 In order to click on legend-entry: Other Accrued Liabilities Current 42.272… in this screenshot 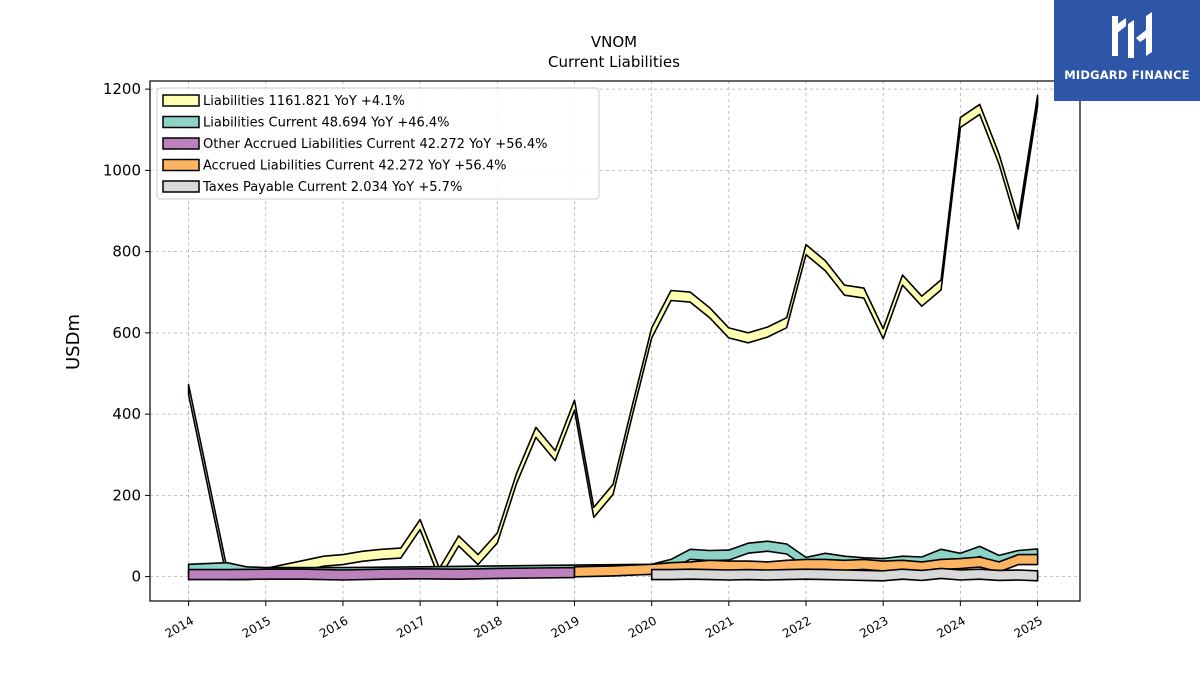, I will do `click(375, 144)`.